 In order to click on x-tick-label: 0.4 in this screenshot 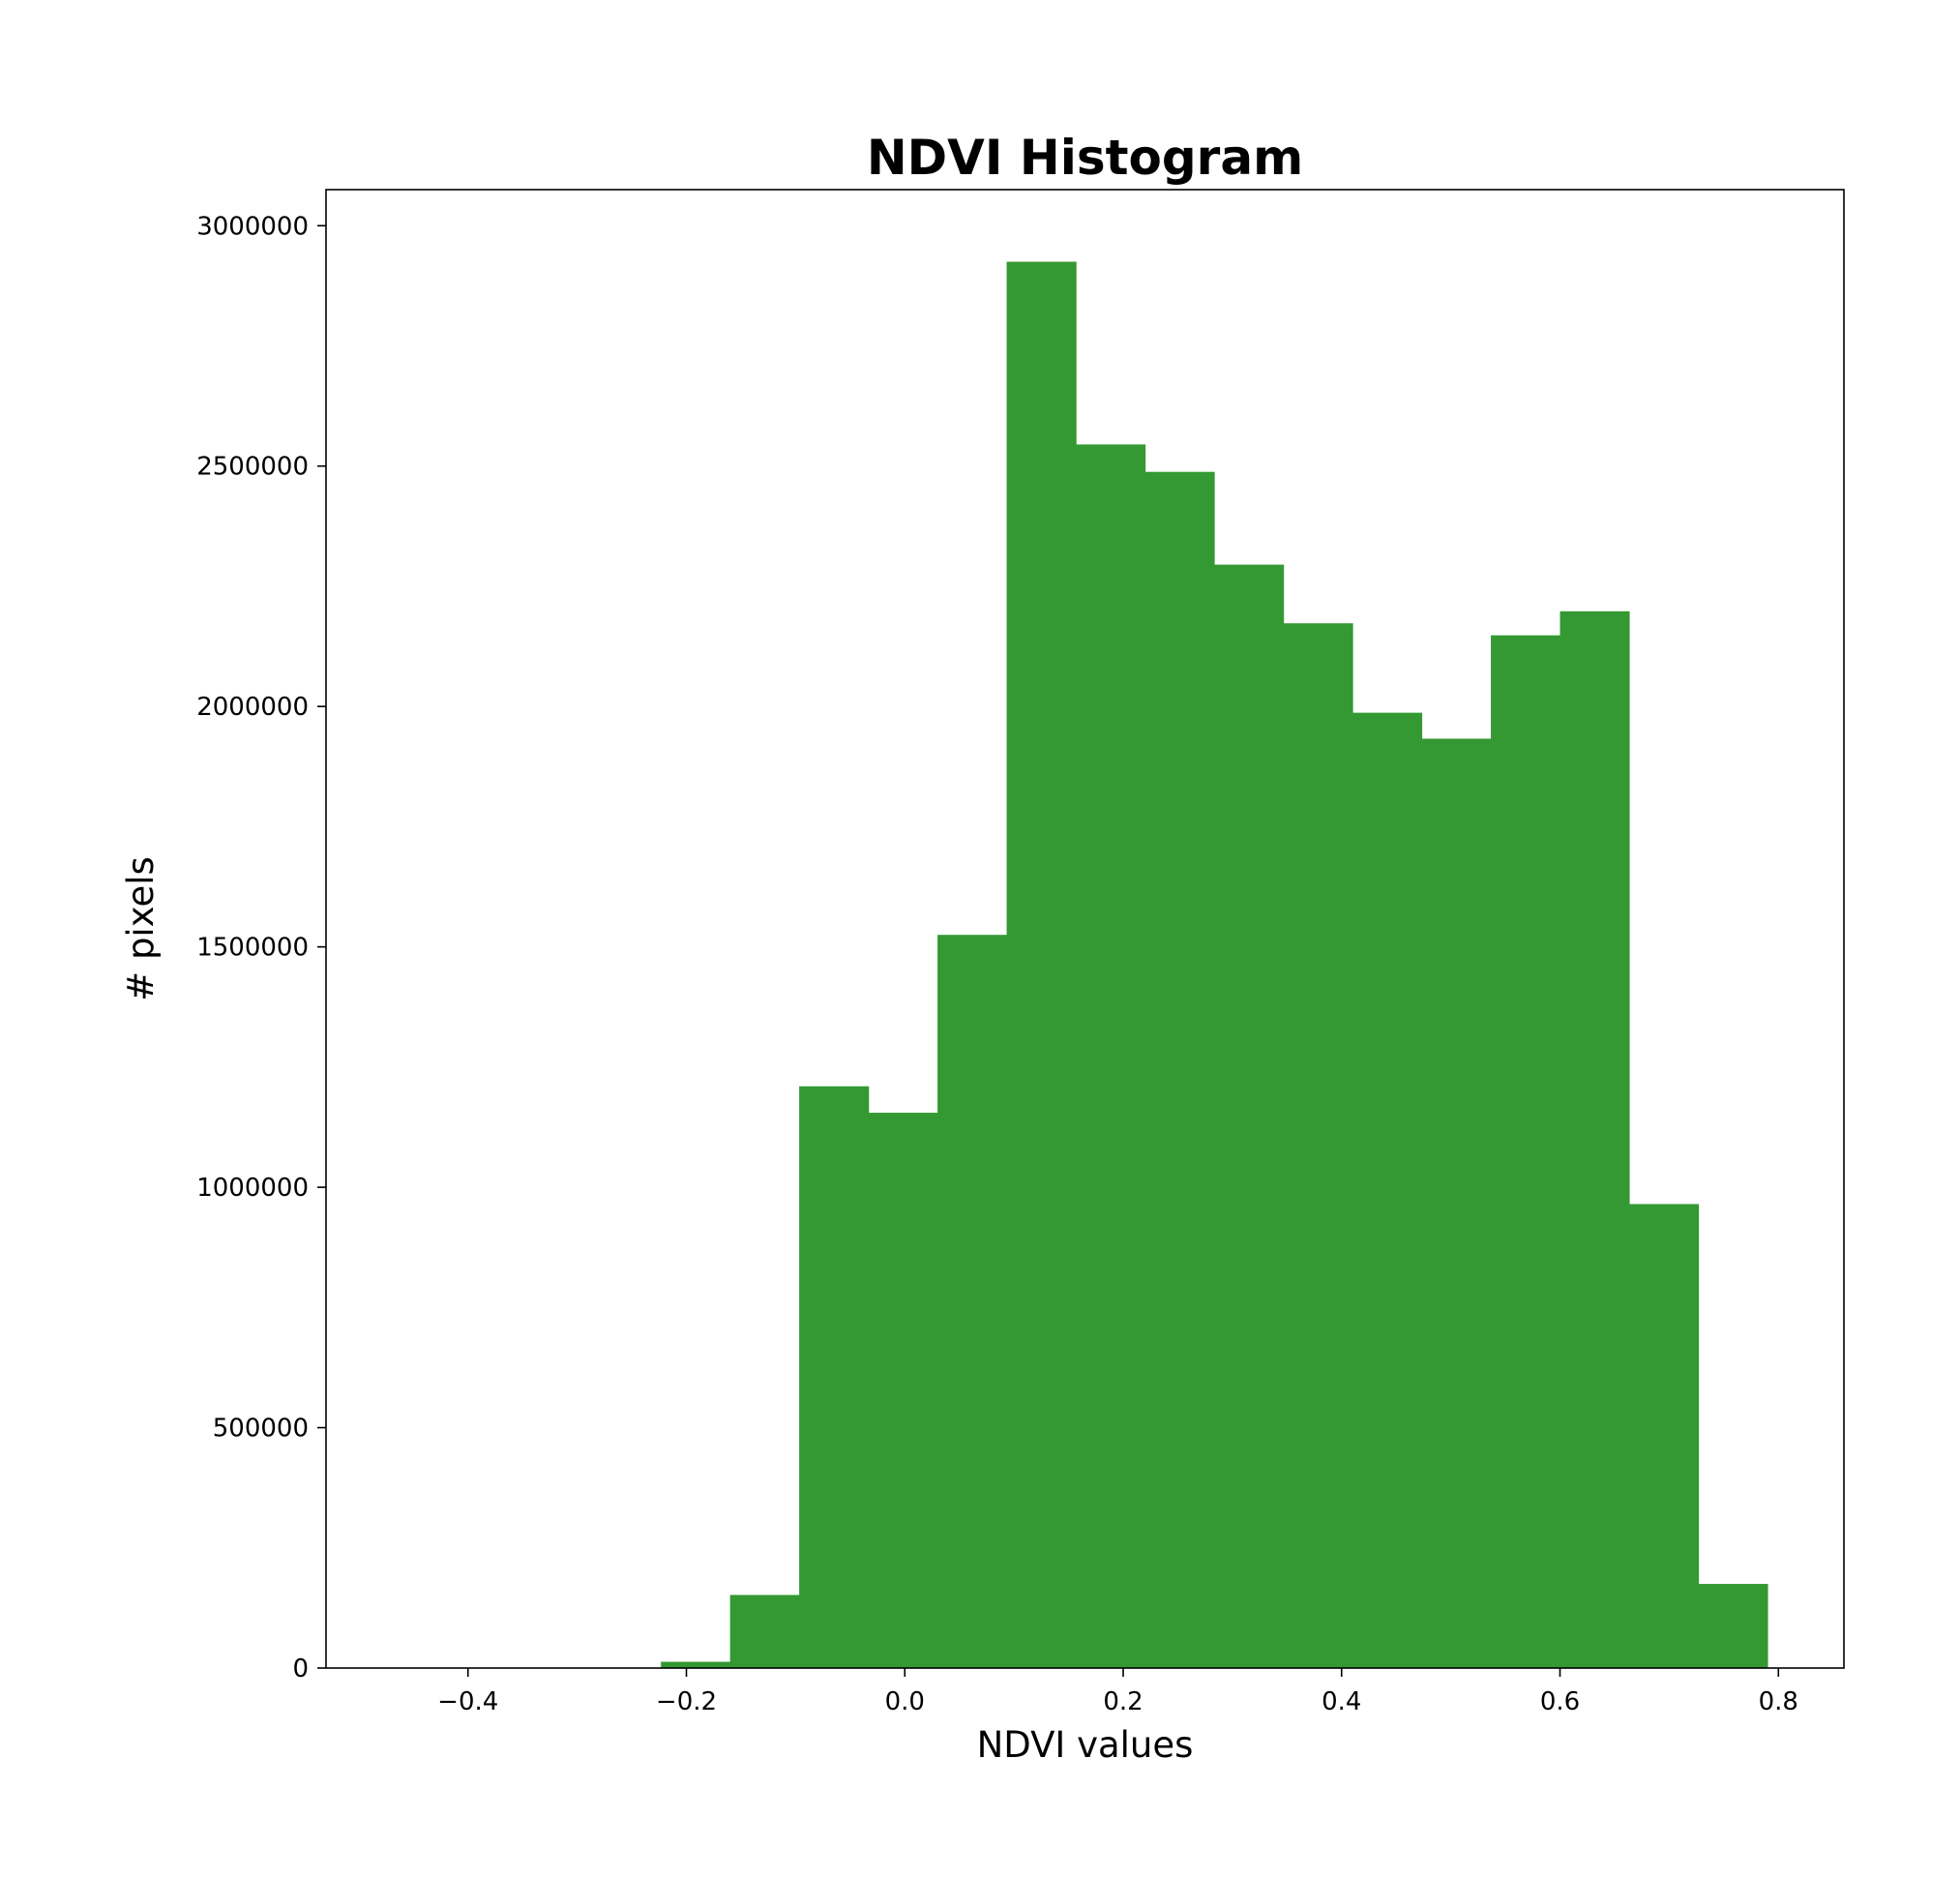, I will do `click(1341, 1701)`.